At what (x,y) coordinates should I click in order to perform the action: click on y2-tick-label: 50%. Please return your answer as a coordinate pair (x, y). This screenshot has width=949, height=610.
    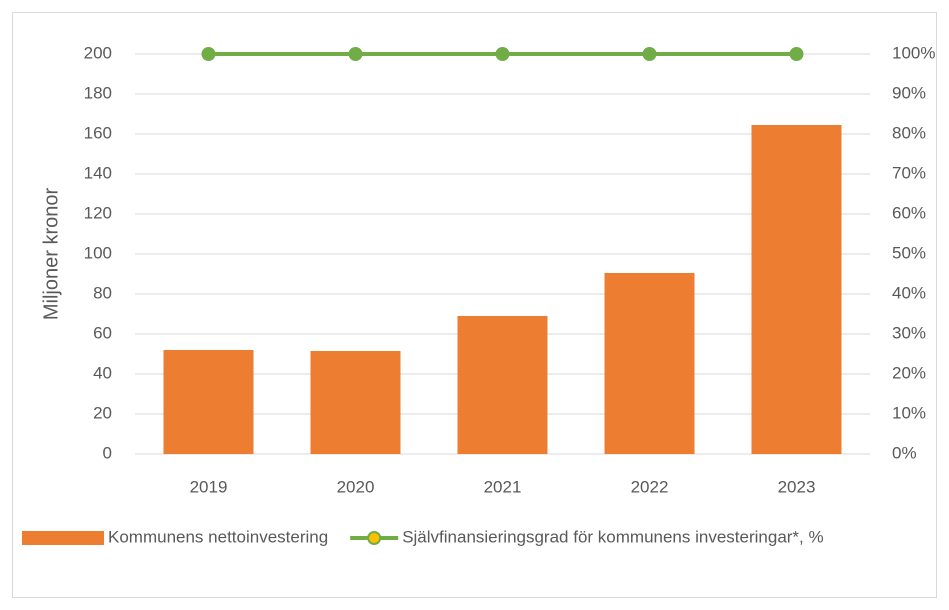
    Looking at the image, I should click on (909, 252).